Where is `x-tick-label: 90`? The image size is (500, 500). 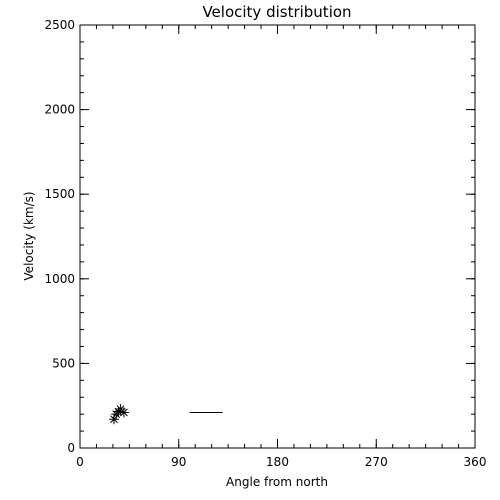 x-tick-label: 90 is located at coordinates (178, 462).